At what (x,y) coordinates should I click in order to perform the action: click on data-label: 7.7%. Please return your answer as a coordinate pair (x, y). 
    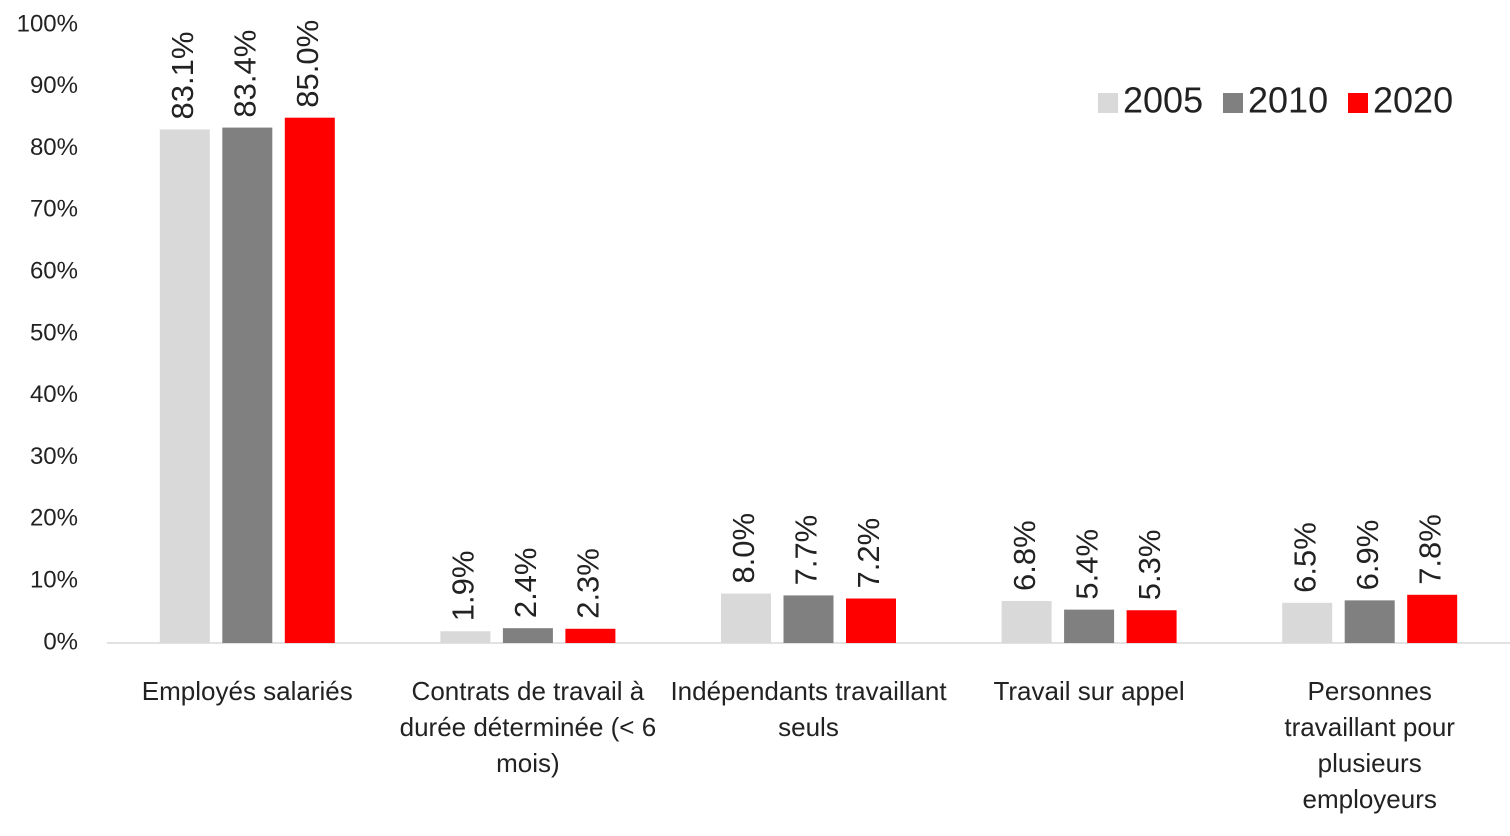
    Looking at the image, I should click on (806, 550).